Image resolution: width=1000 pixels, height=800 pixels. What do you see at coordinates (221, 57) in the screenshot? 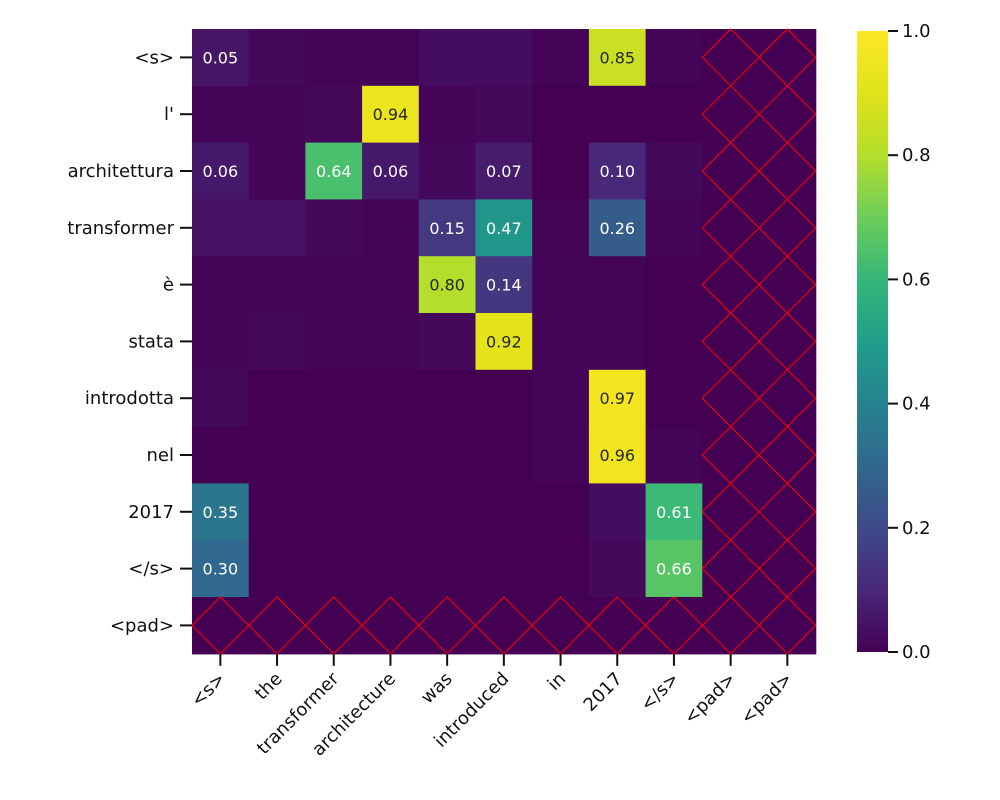
I see `cell-value-label: 0.05` at bounding box center [221, 57].